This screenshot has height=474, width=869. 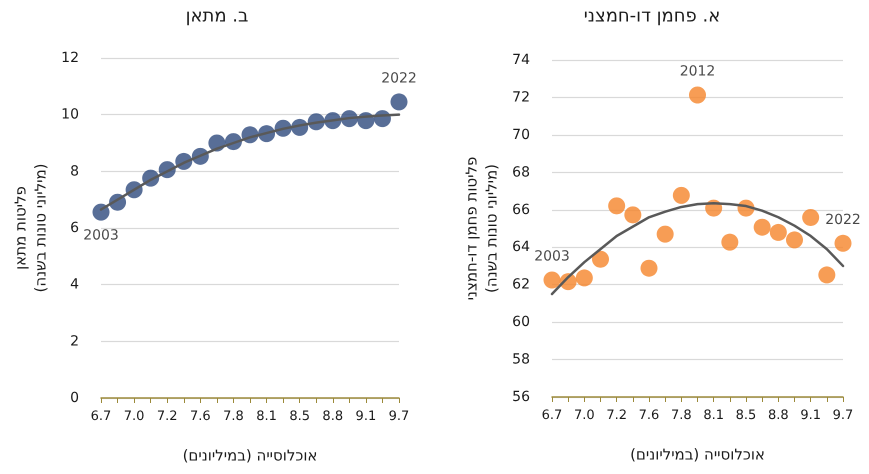 What do you see at coordinates (521, 134) in the screenshot?
I see `y-tick-label: 70` at bounding box center [521, 134].